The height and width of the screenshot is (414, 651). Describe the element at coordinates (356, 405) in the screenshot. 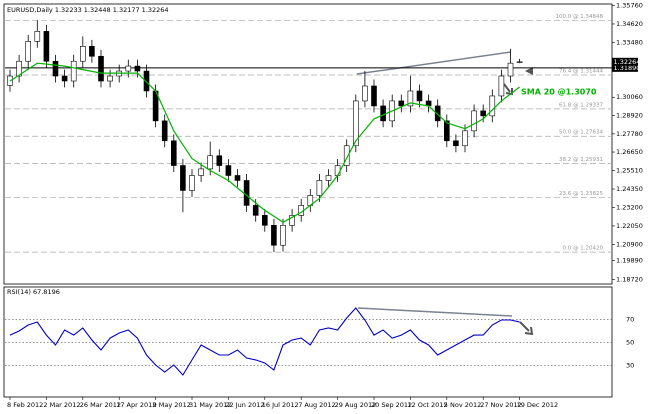

I see `x-tick-label: 29 Aug 2012` at that location.